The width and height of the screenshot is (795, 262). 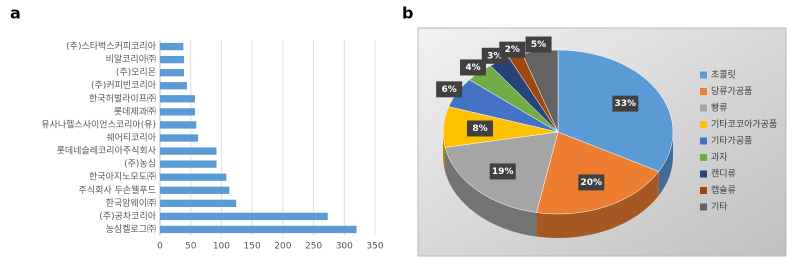 What do you see at coordinates (131, 229) in the screenshot?
I see `y-tick-label: 농심켈로그㈜` at bounding box center [131, 229].